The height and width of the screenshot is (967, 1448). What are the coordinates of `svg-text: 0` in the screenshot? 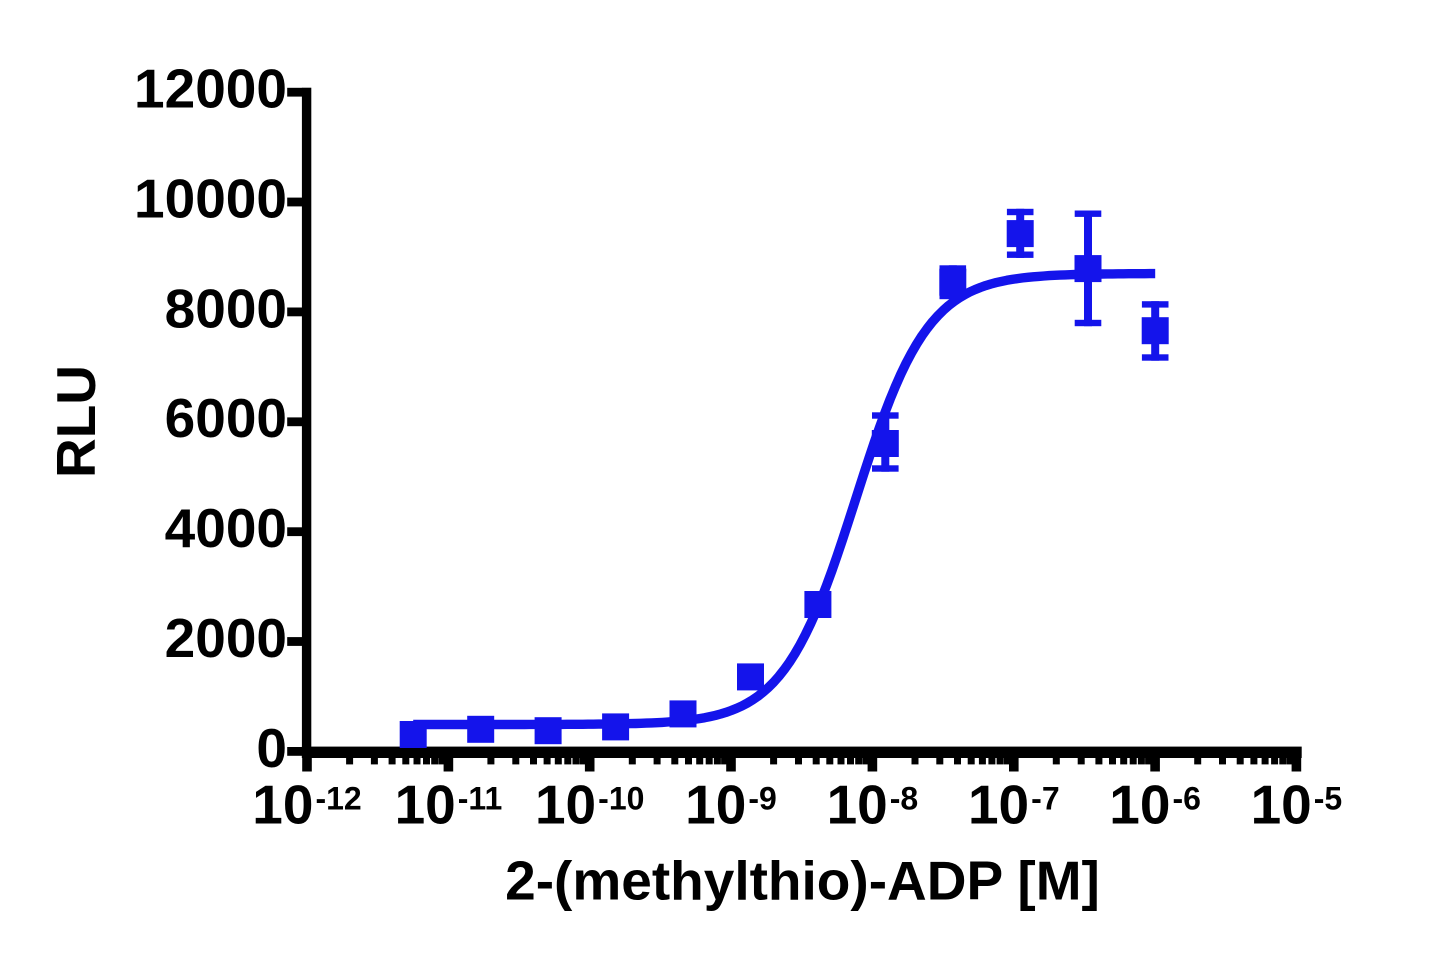 It's located at (271, 748).